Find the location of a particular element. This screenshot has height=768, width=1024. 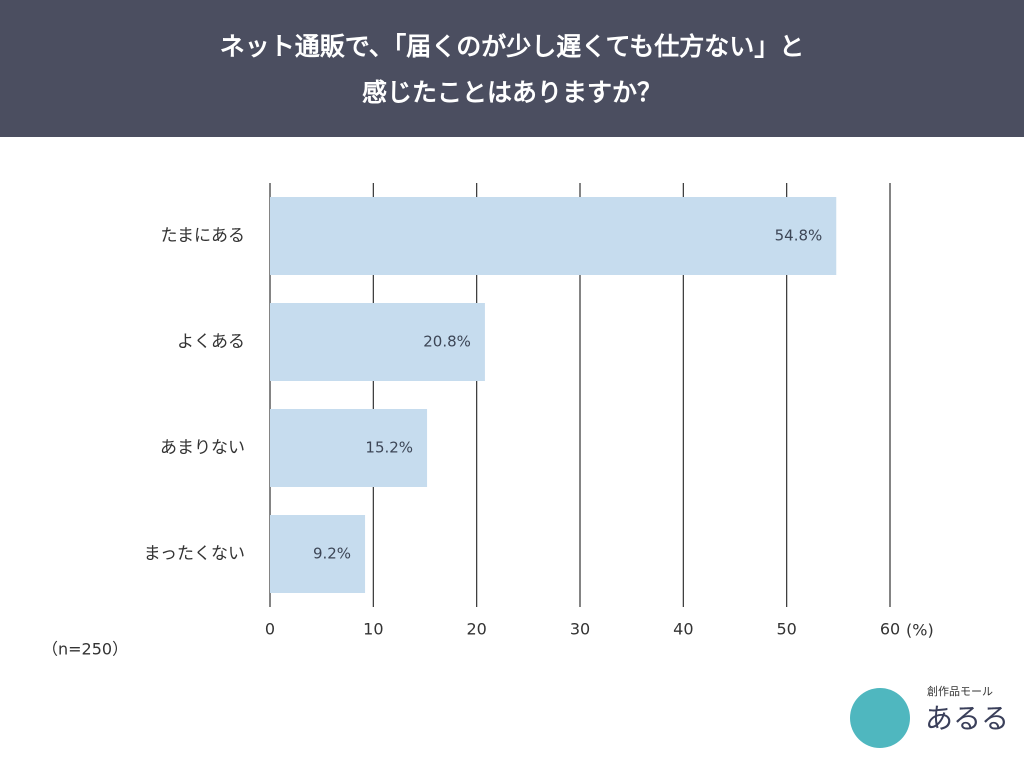

x-tick-label: 20 is located at coordinates (476, 629).